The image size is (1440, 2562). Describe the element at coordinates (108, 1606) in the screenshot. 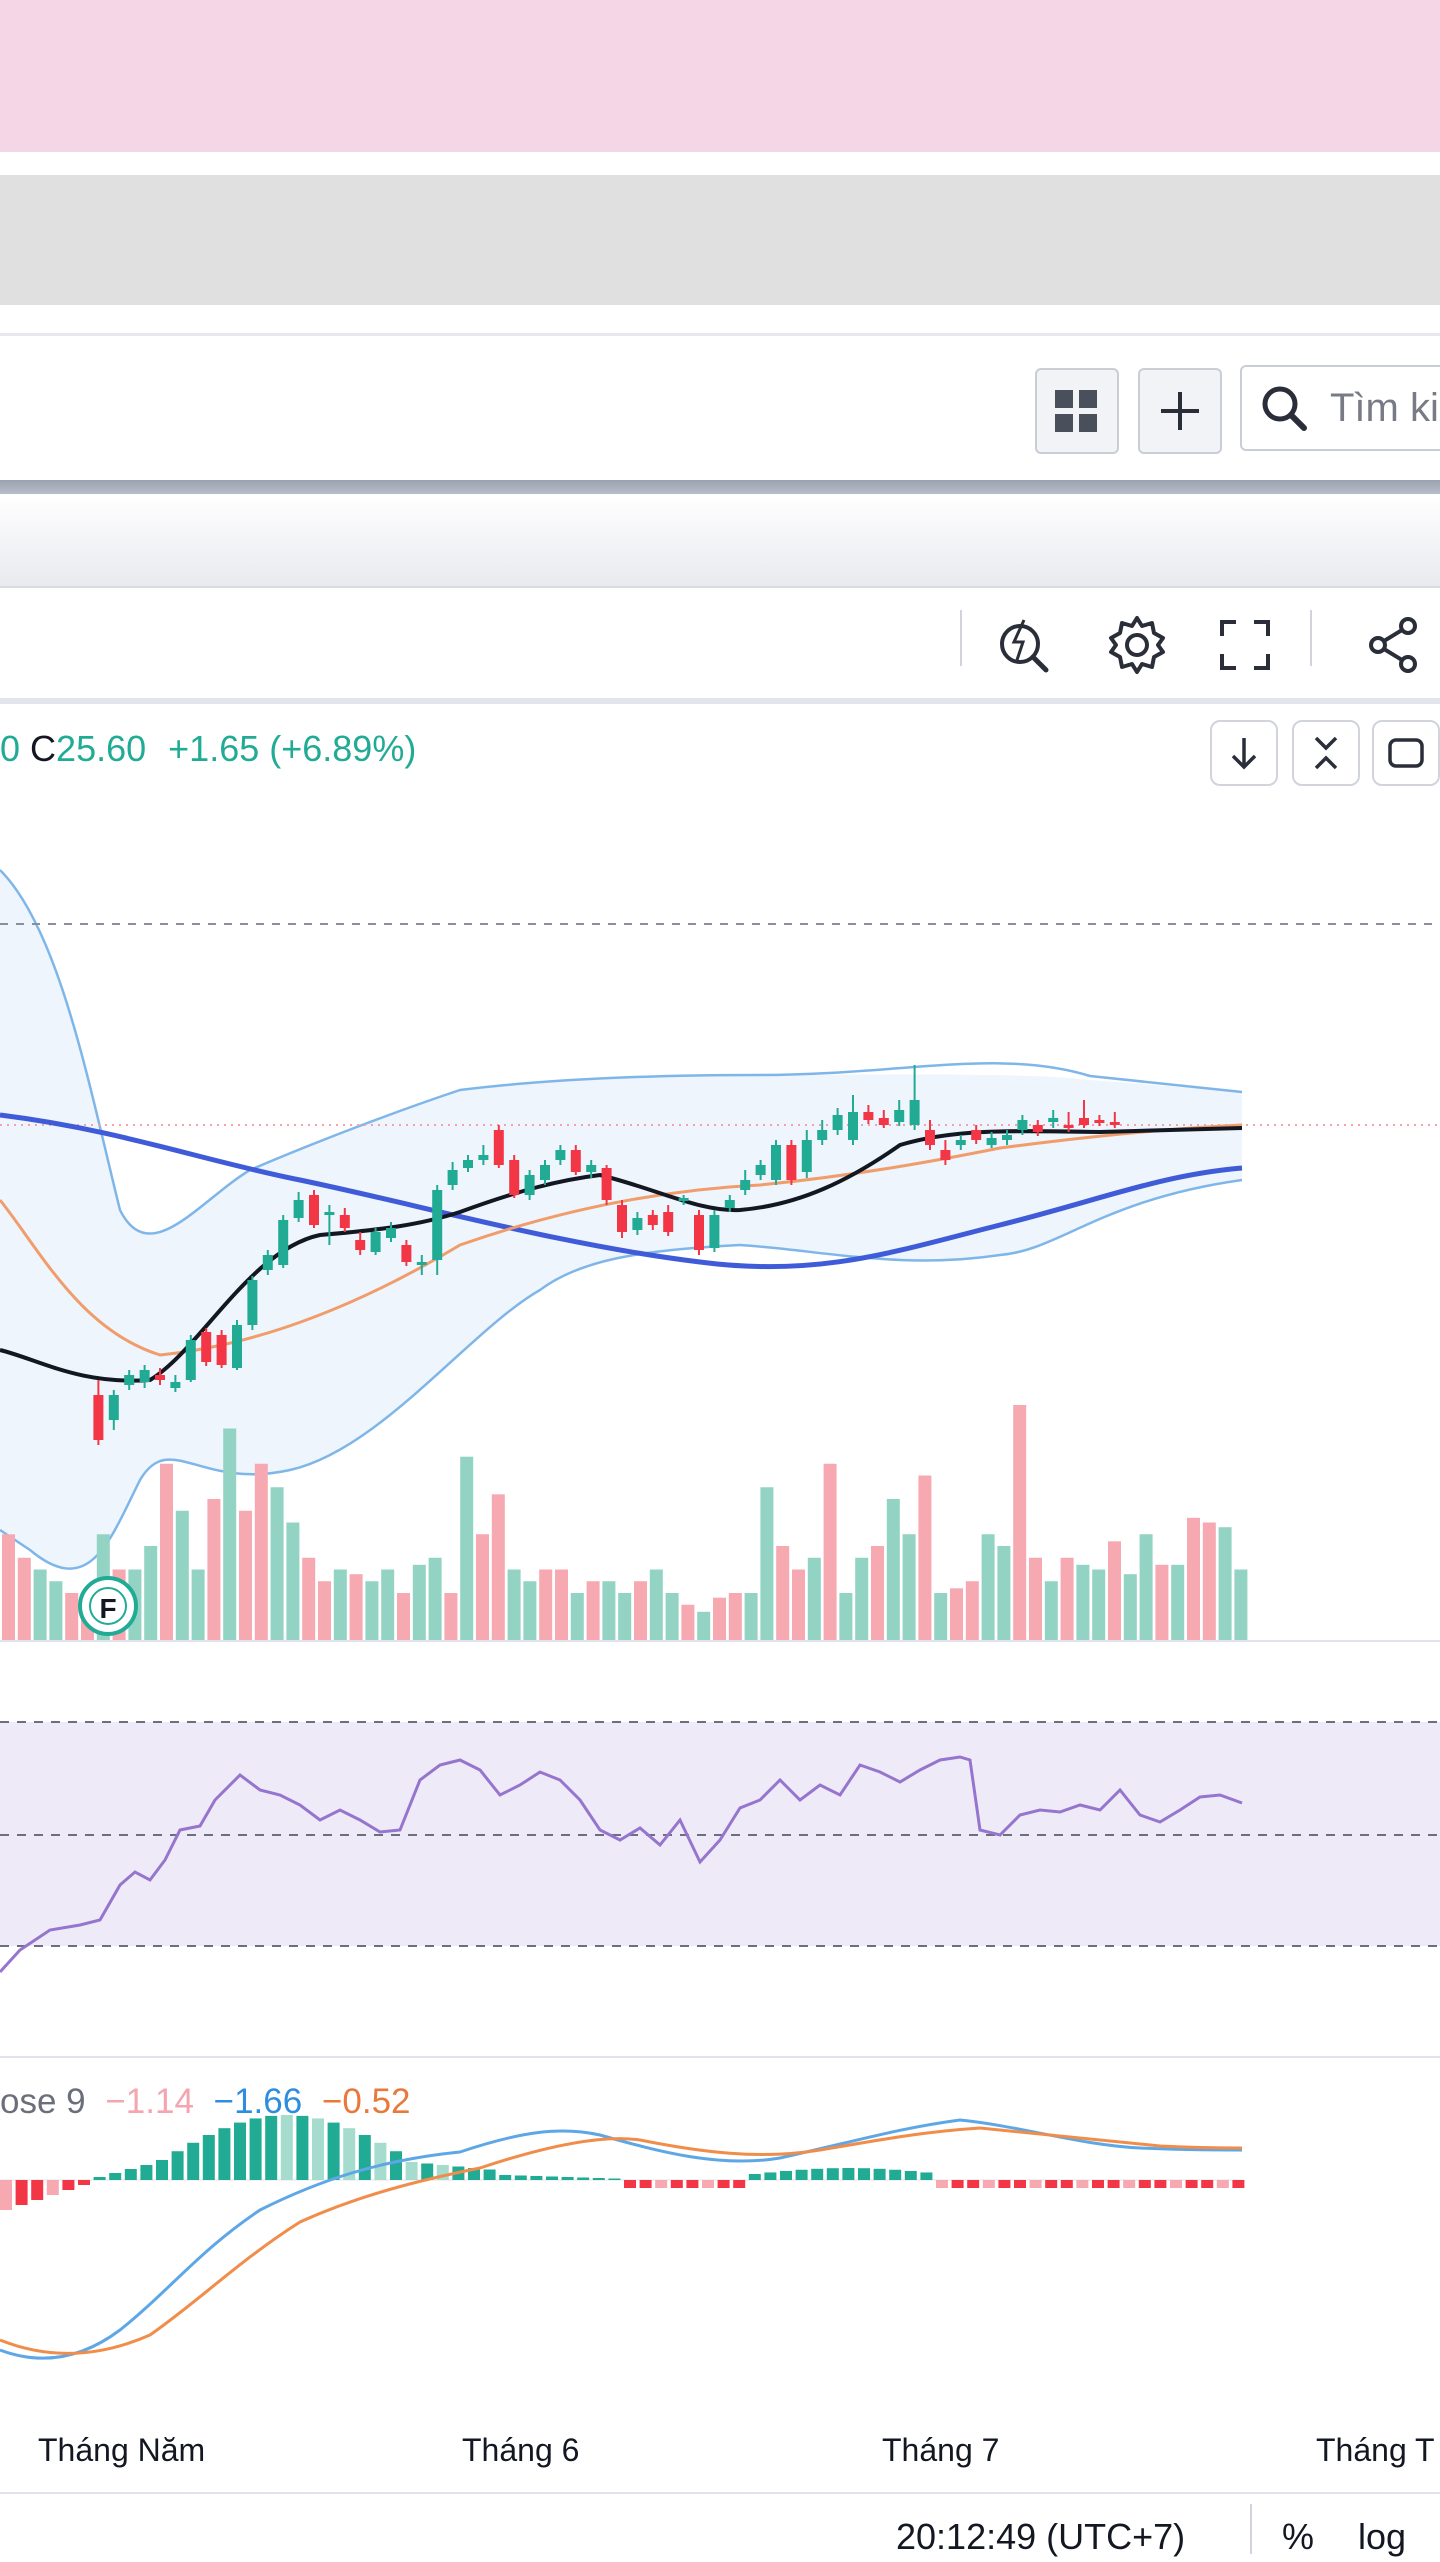

I see `earnings-marker: F` at that location.